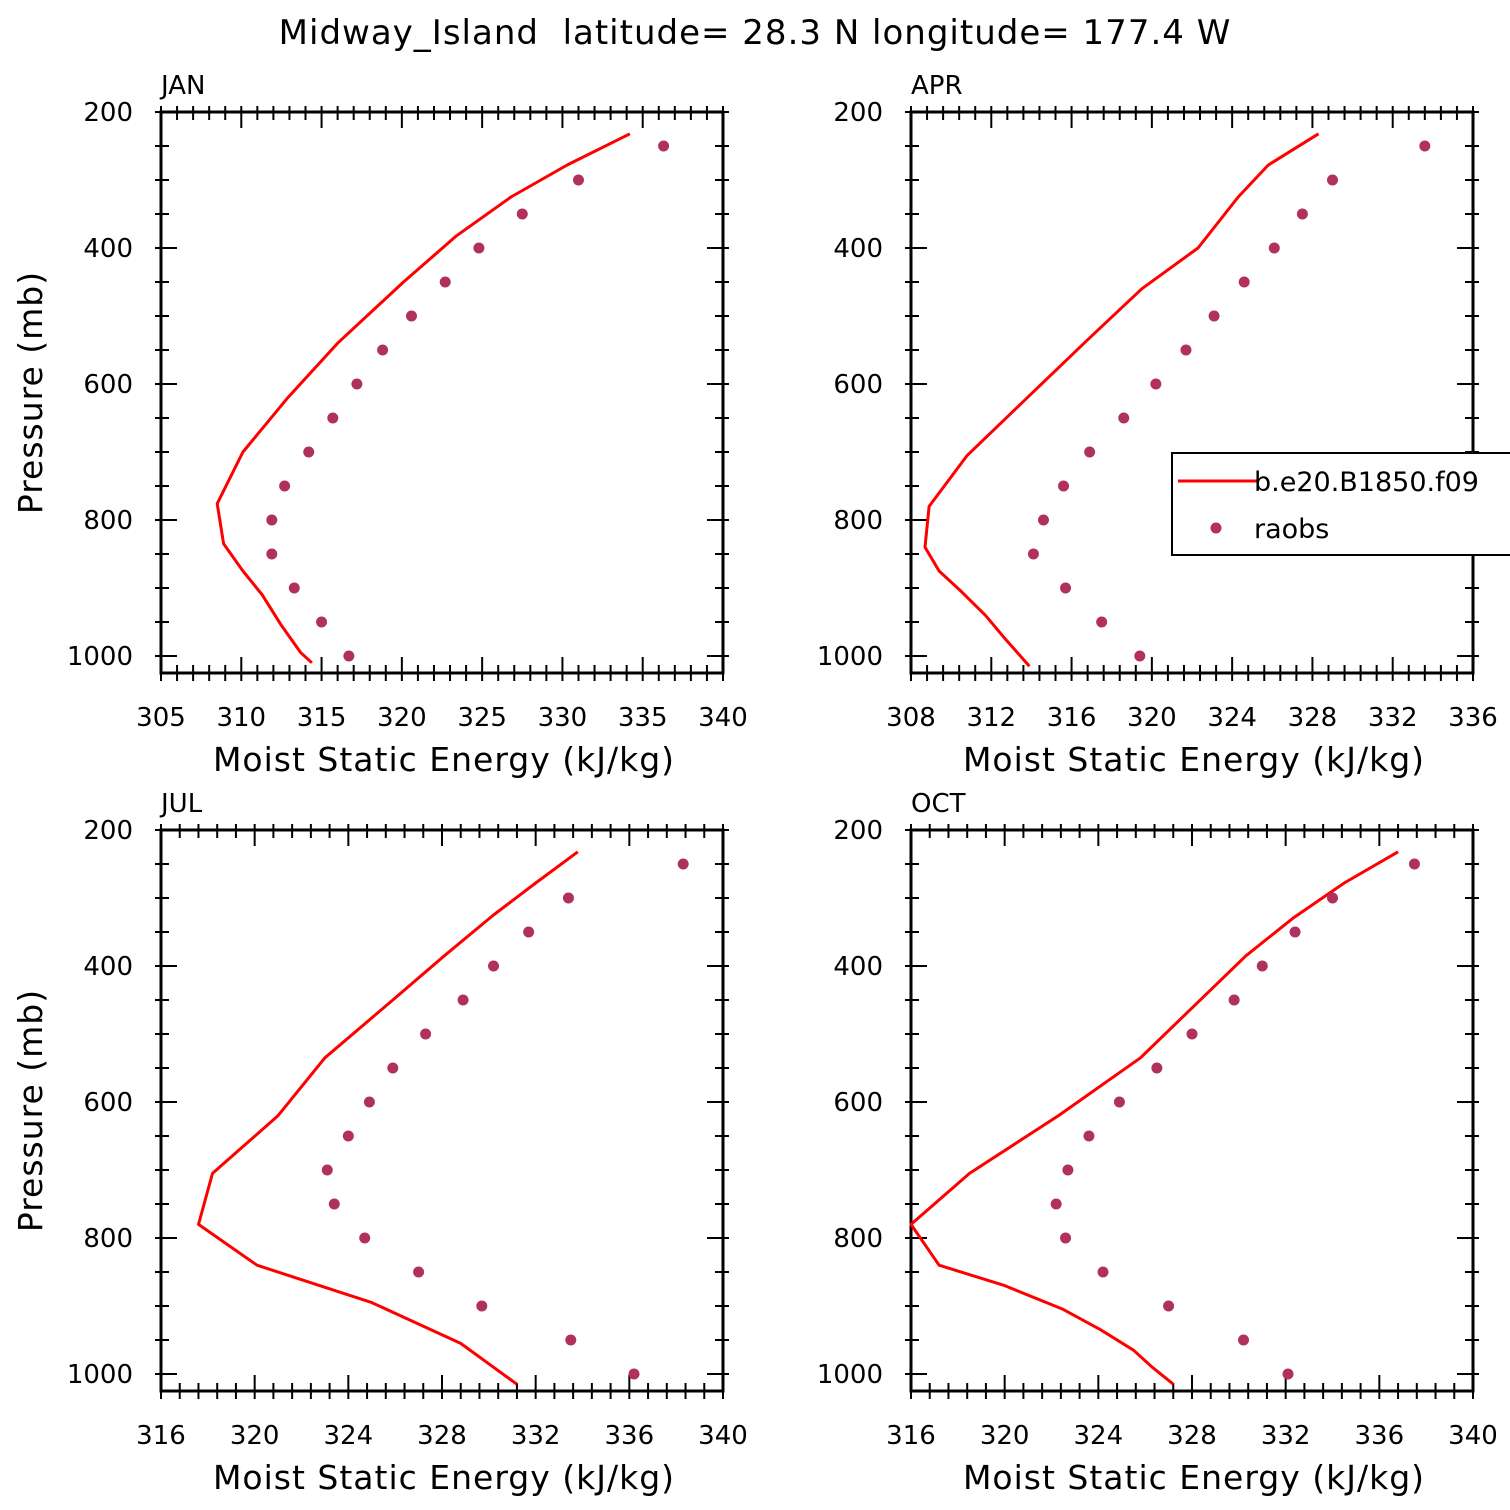 The width and height of the screenshot is (1510, 1510). Describe the element at coordinates (241, 718) in the screenshot. I see `x-tick-label: 310` at that location.